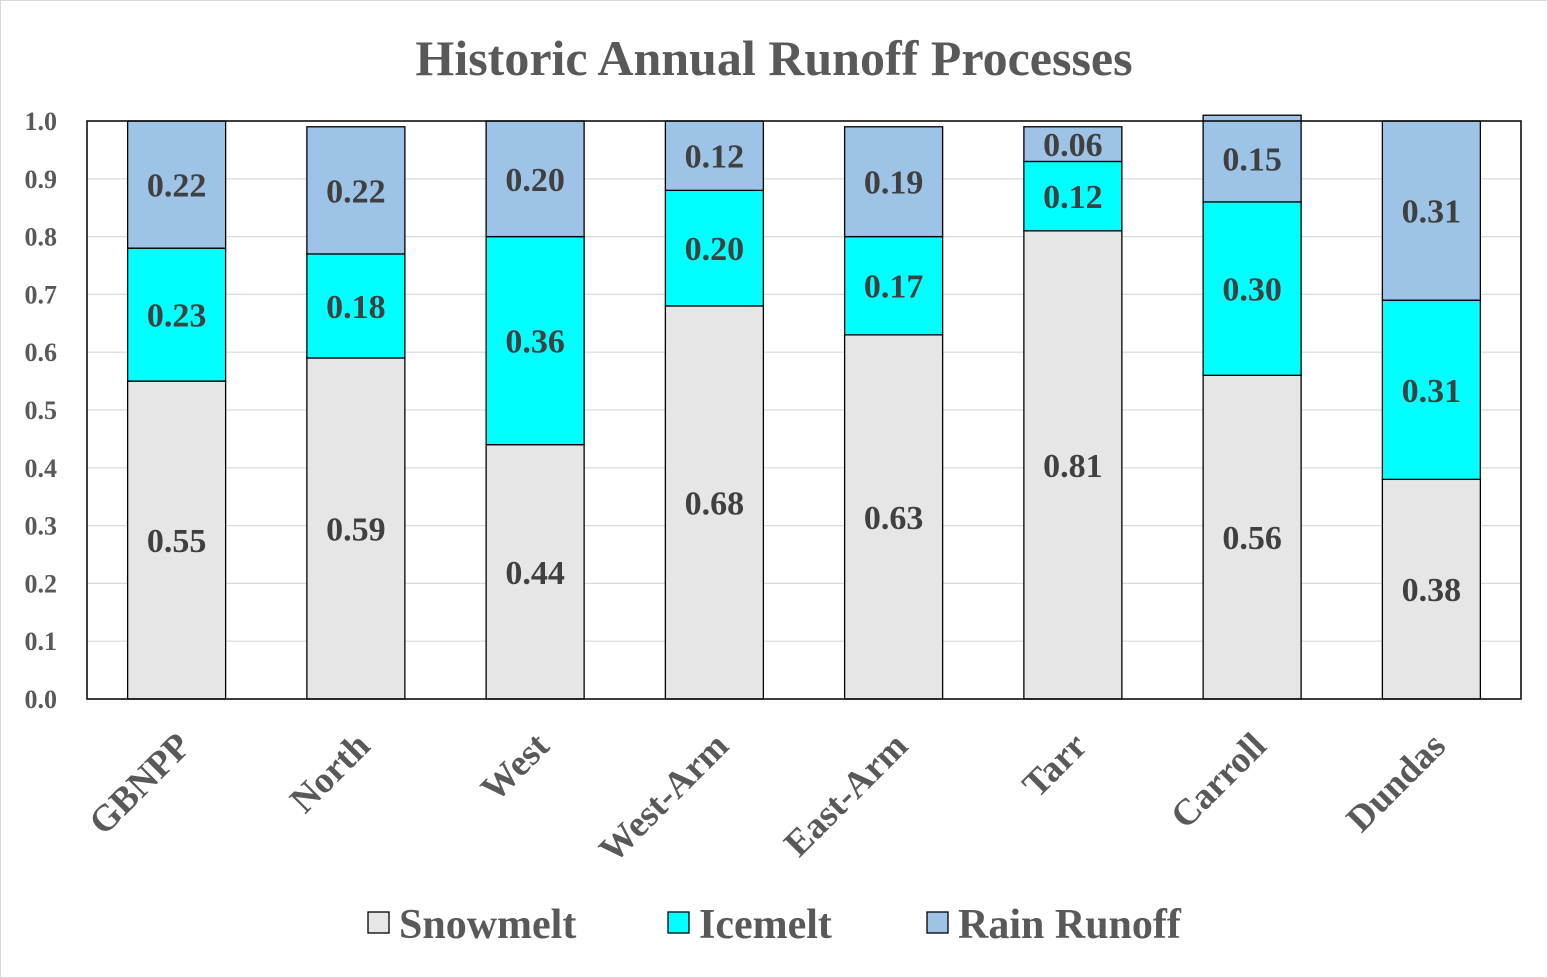 Image resolution: width=1548 pixels, height=978 pixels. I want to click on legend-label: Icemelt, so click(765, 925).